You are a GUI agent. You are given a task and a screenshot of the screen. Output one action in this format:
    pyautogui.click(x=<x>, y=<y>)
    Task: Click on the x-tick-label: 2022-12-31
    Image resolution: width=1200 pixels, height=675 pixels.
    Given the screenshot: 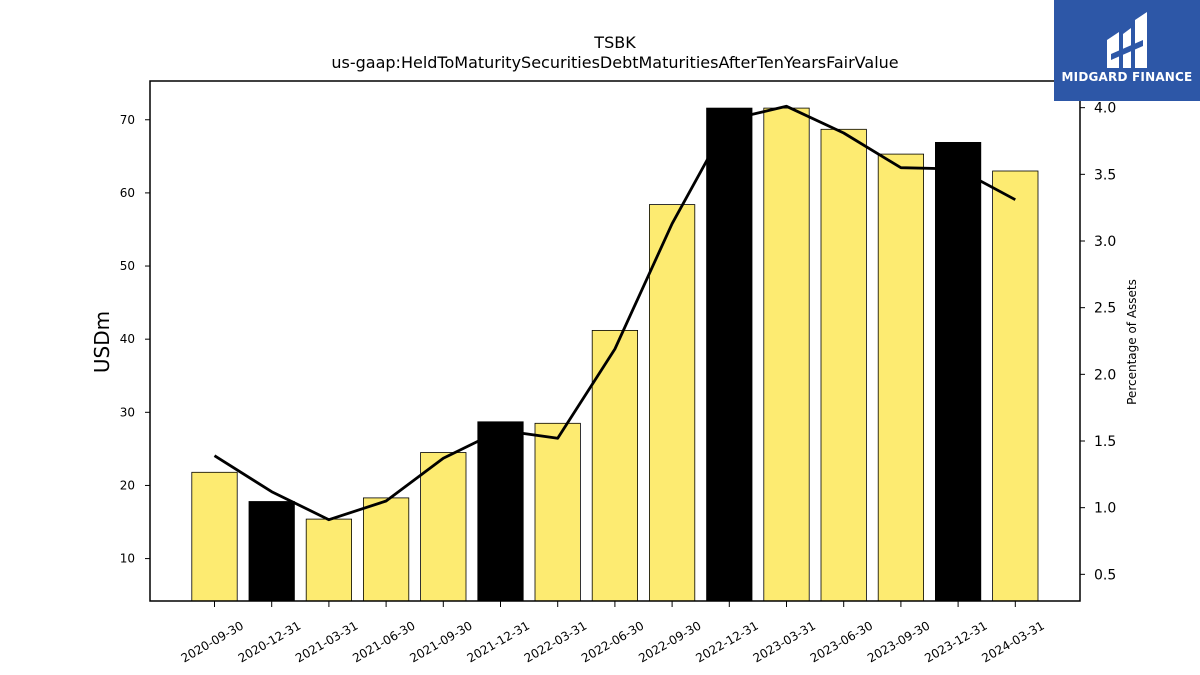 What is the action you would take?
    pyautogui.click(x=726, y=641)
    